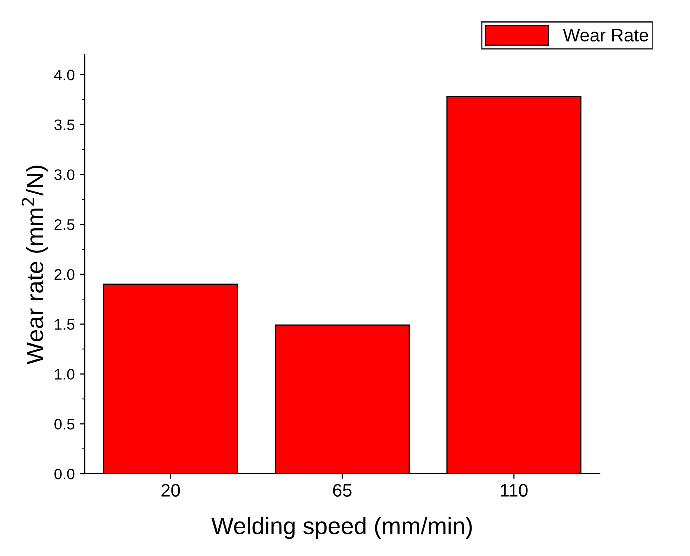  What do you see at coordinates (64, 125) in the screenshot?
I see `y-tick-label: 3.5` at bounding box center [64, 125].